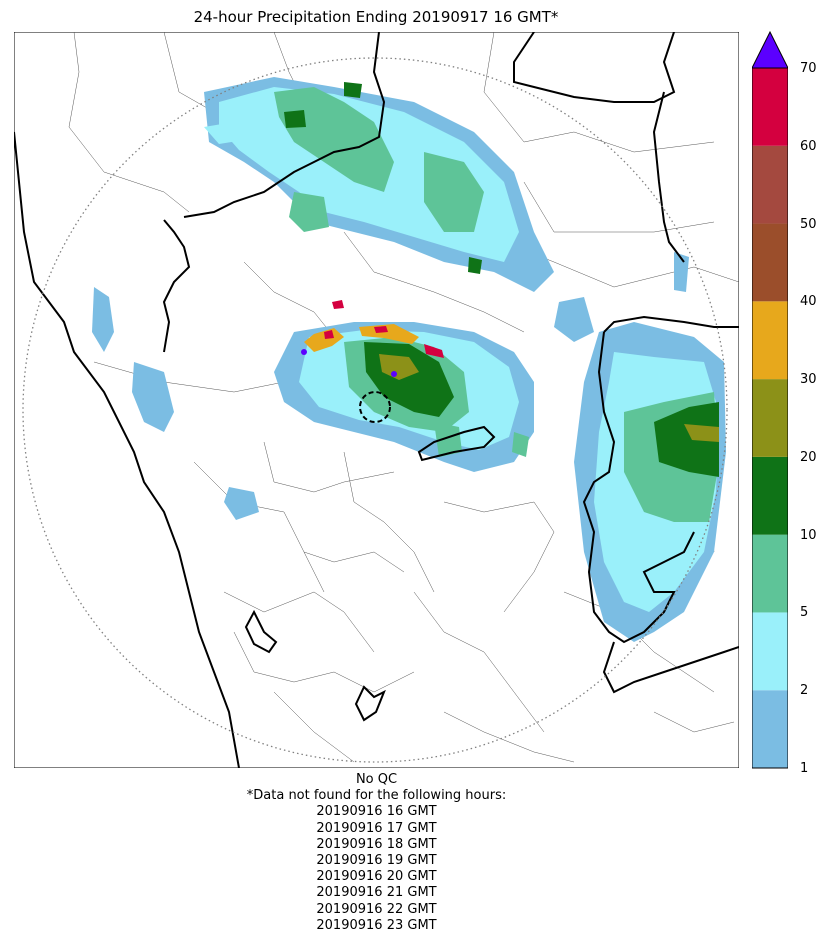 The width and height of the screenshot is (825, 943). I want to click on colorbar-tick-label: 40, so click(808, 302).